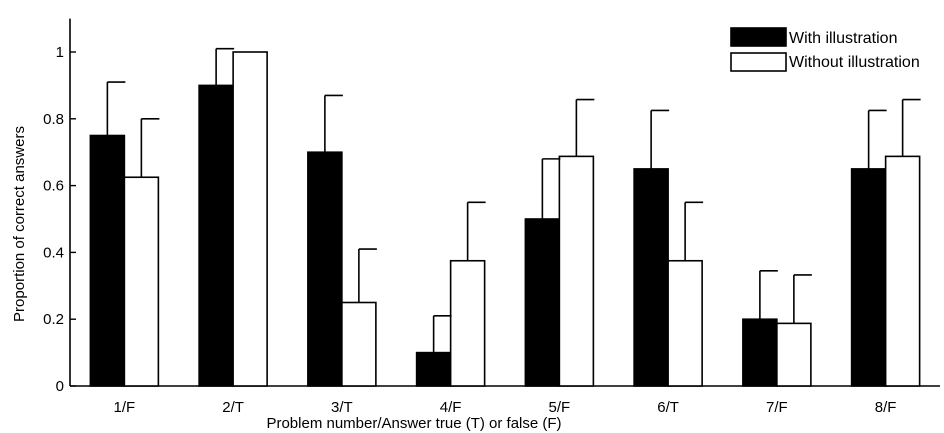  I want to click on y-axis-label: Proportion of correct answers, so click(19, 224).